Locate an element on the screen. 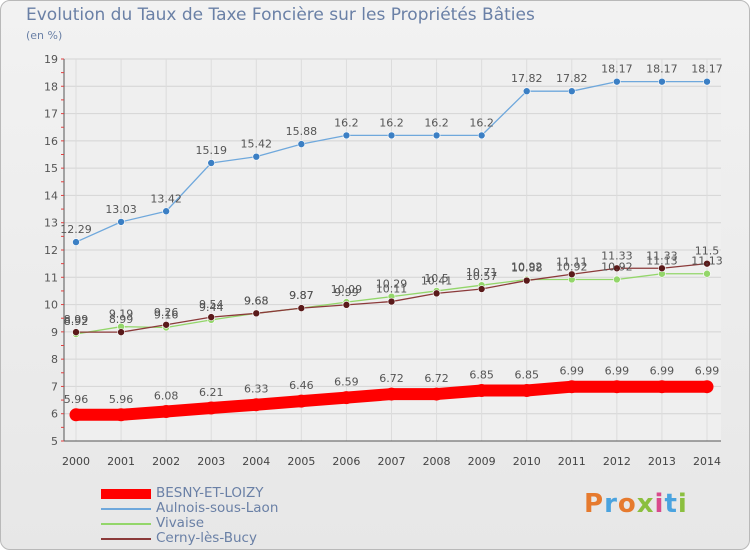 Image resolution: width=750 pixels, height=550 pixels. x-tick-label: 2014 is located at coordinates (707, 461).